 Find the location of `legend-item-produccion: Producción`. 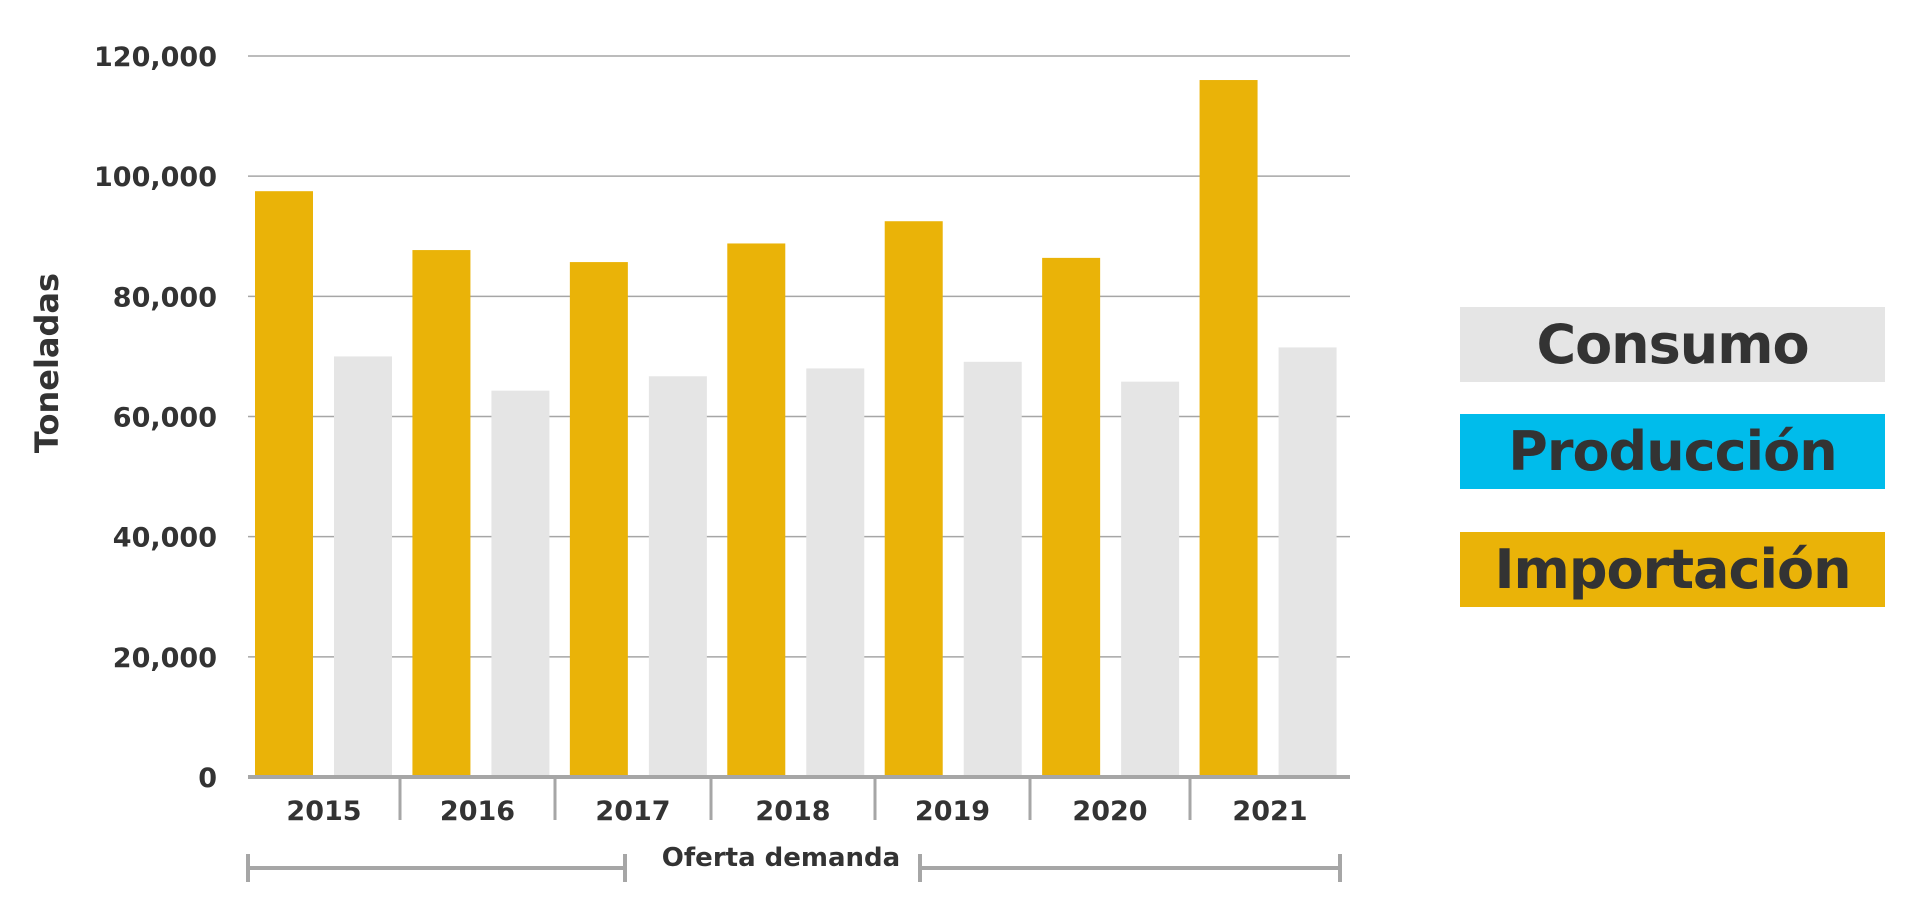

legend-item-produccion: Producción is located at coordinates (1672, 451).